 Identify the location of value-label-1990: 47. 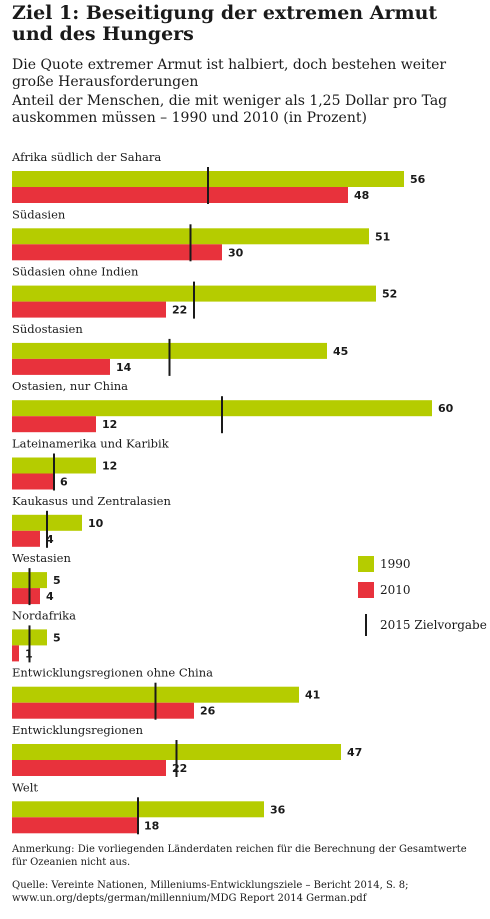
(354, 752).